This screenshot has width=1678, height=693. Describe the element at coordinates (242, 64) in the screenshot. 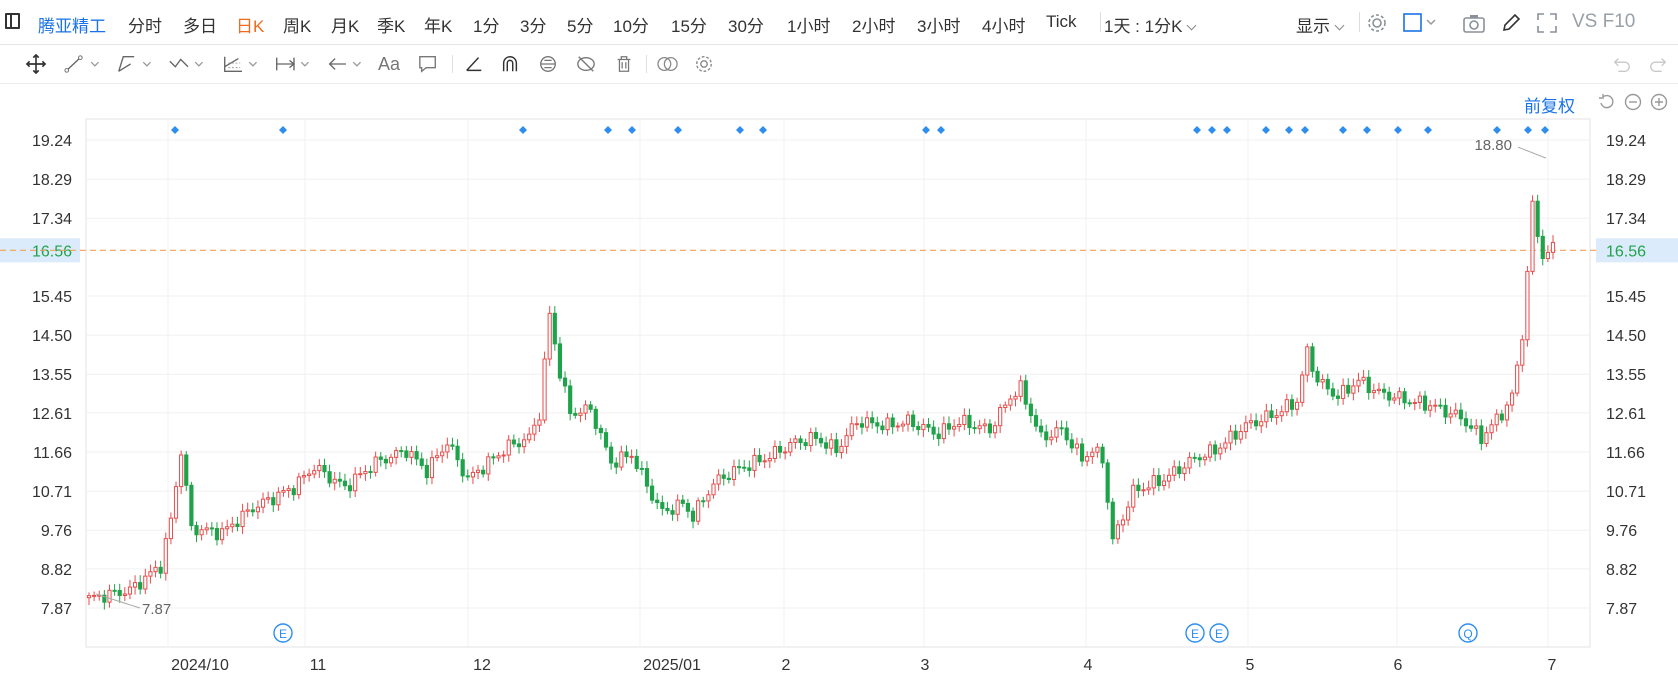

I see `fib-tool-icon` at that location.